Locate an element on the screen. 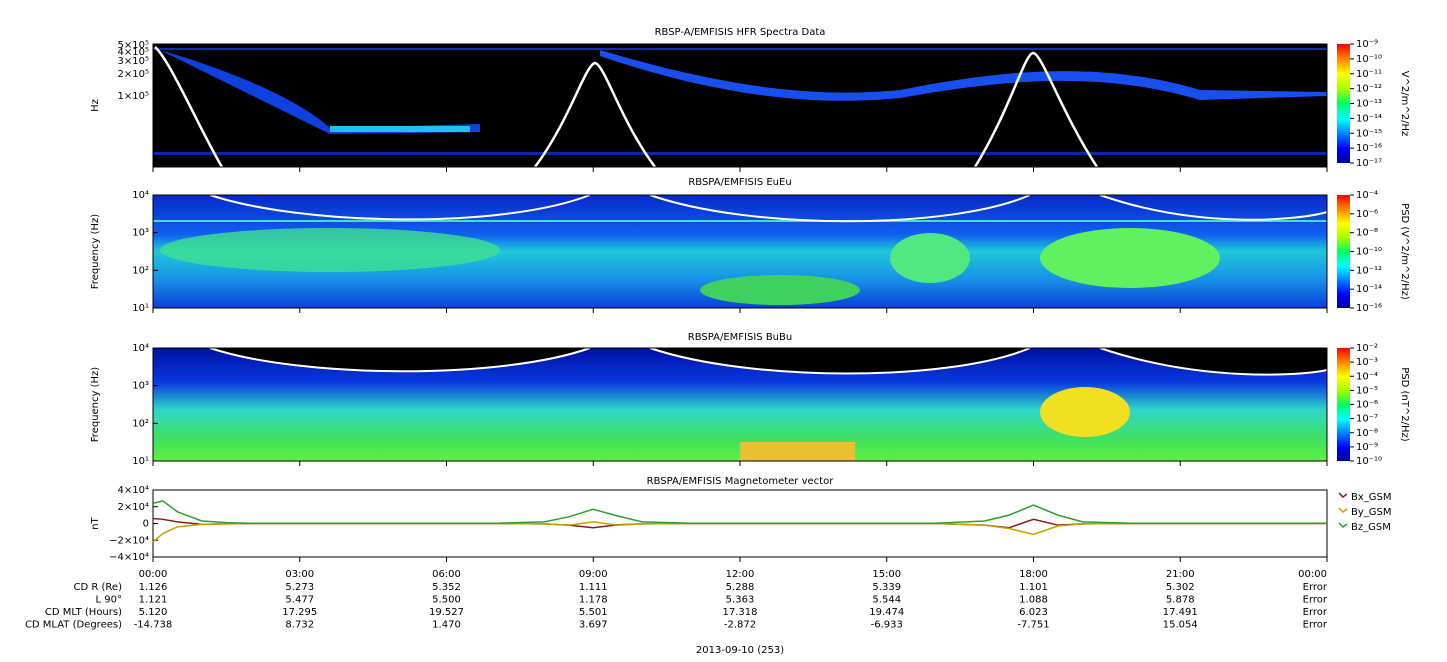 The height and width of the screenshot is (662, 1447). ephemeris-value: 5.500 is located at coordinates (446, 600).